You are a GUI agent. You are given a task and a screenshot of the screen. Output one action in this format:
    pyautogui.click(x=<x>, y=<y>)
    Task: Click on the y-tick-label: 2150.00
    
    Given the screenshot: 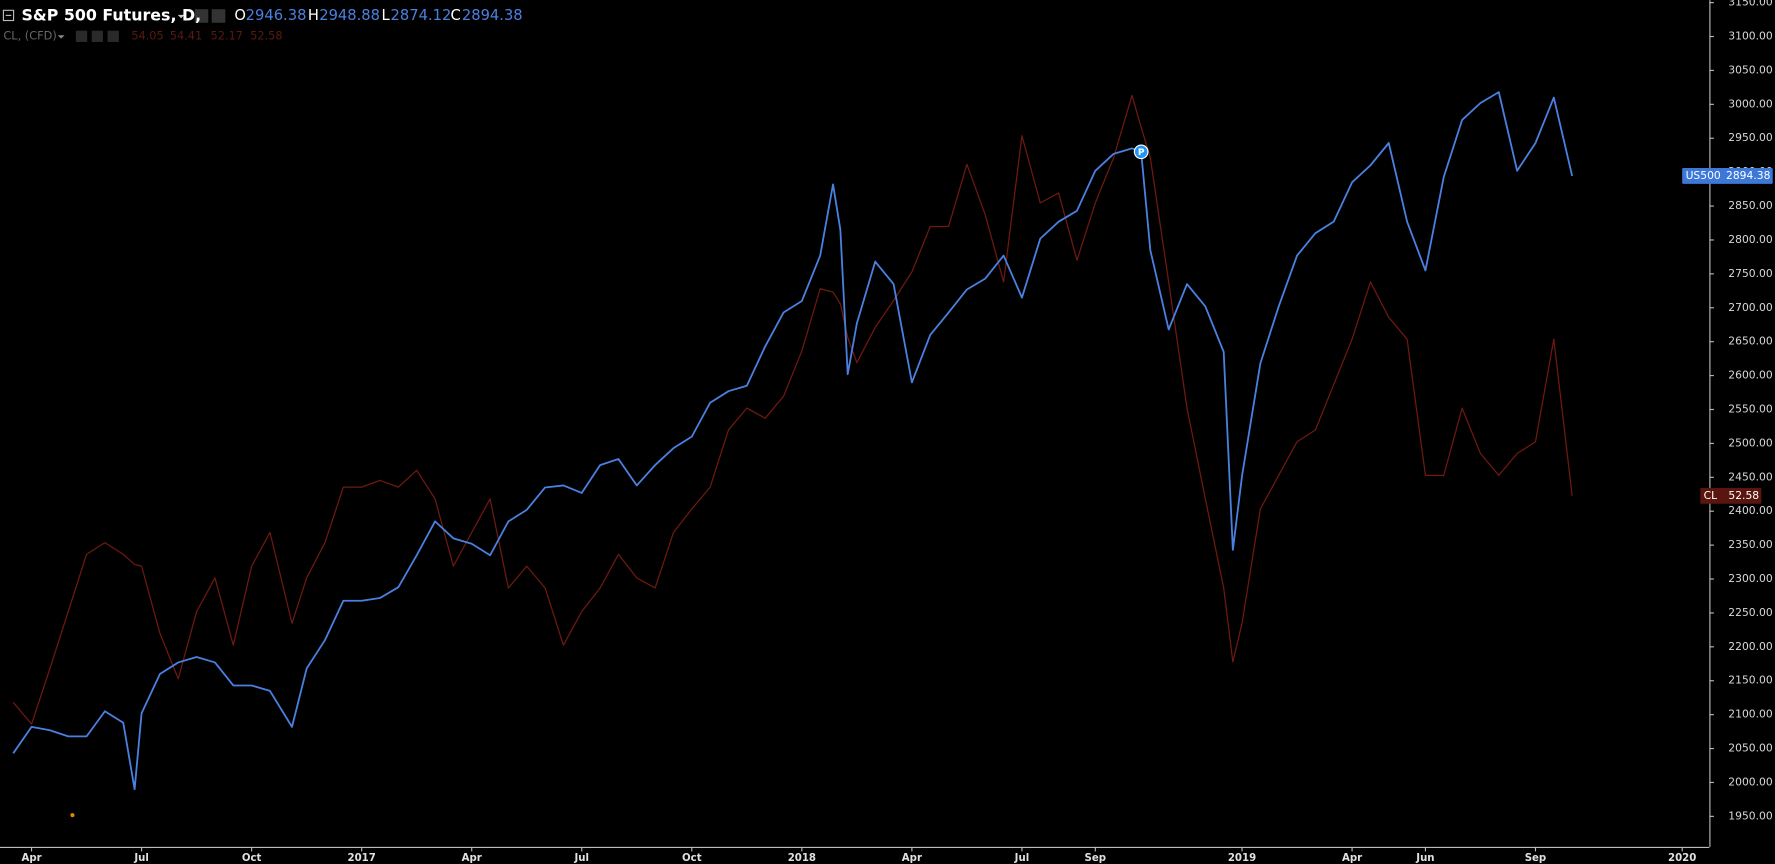 What is the action you would take?
    pyautogui.click(x=1750, y=680)
    